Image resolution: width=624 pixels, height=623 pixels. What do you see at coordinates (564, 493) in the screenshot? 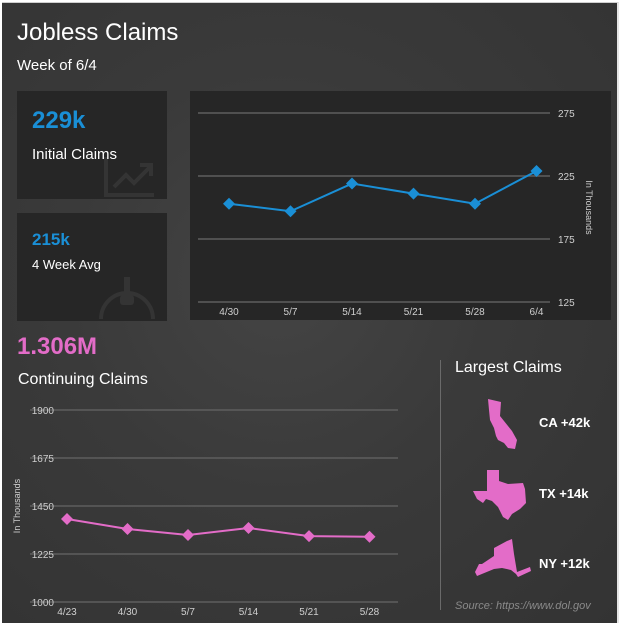
I see `state-label-tx: TX +14k` at bounding box center [564, 493].